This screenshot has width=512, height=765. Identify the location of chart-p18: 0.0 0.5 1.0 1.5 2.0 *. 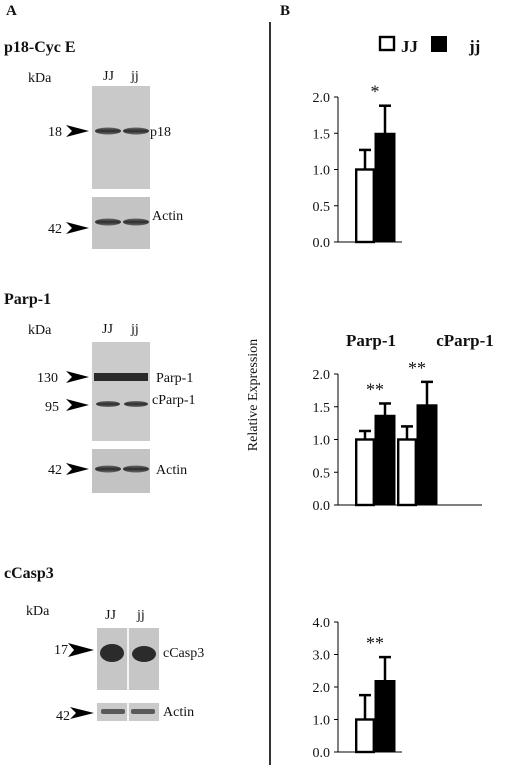
(357, 166).